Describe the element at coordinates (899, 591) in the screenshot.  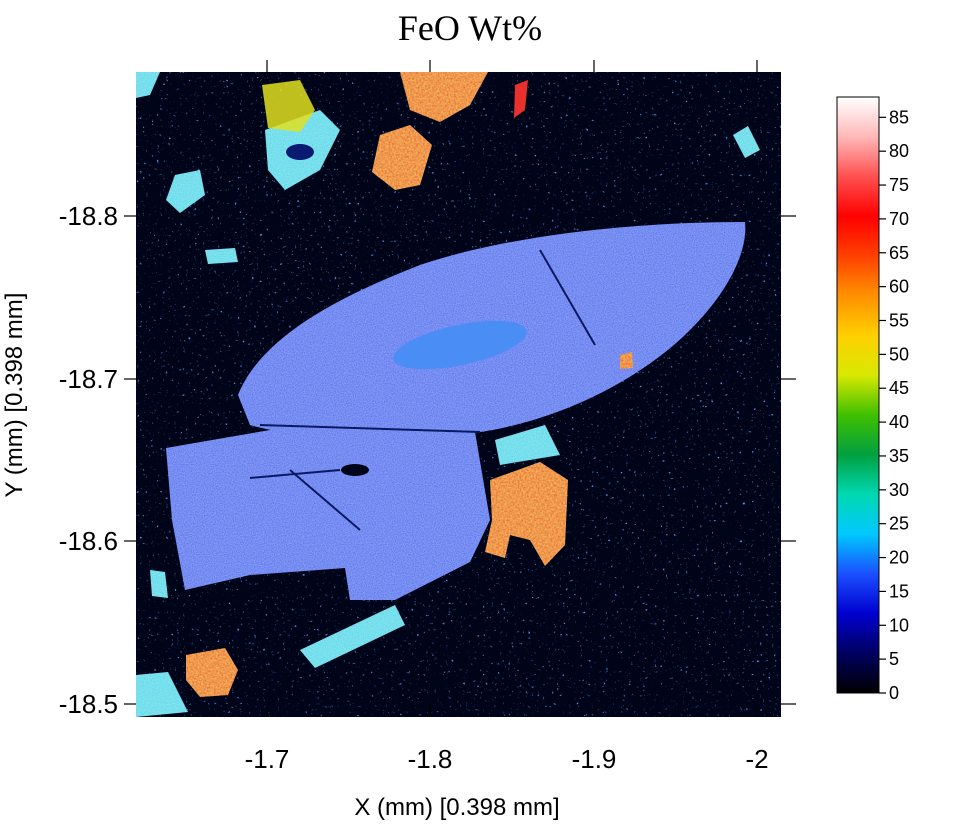
I see `colorbar-tick-label: 15` at that location.